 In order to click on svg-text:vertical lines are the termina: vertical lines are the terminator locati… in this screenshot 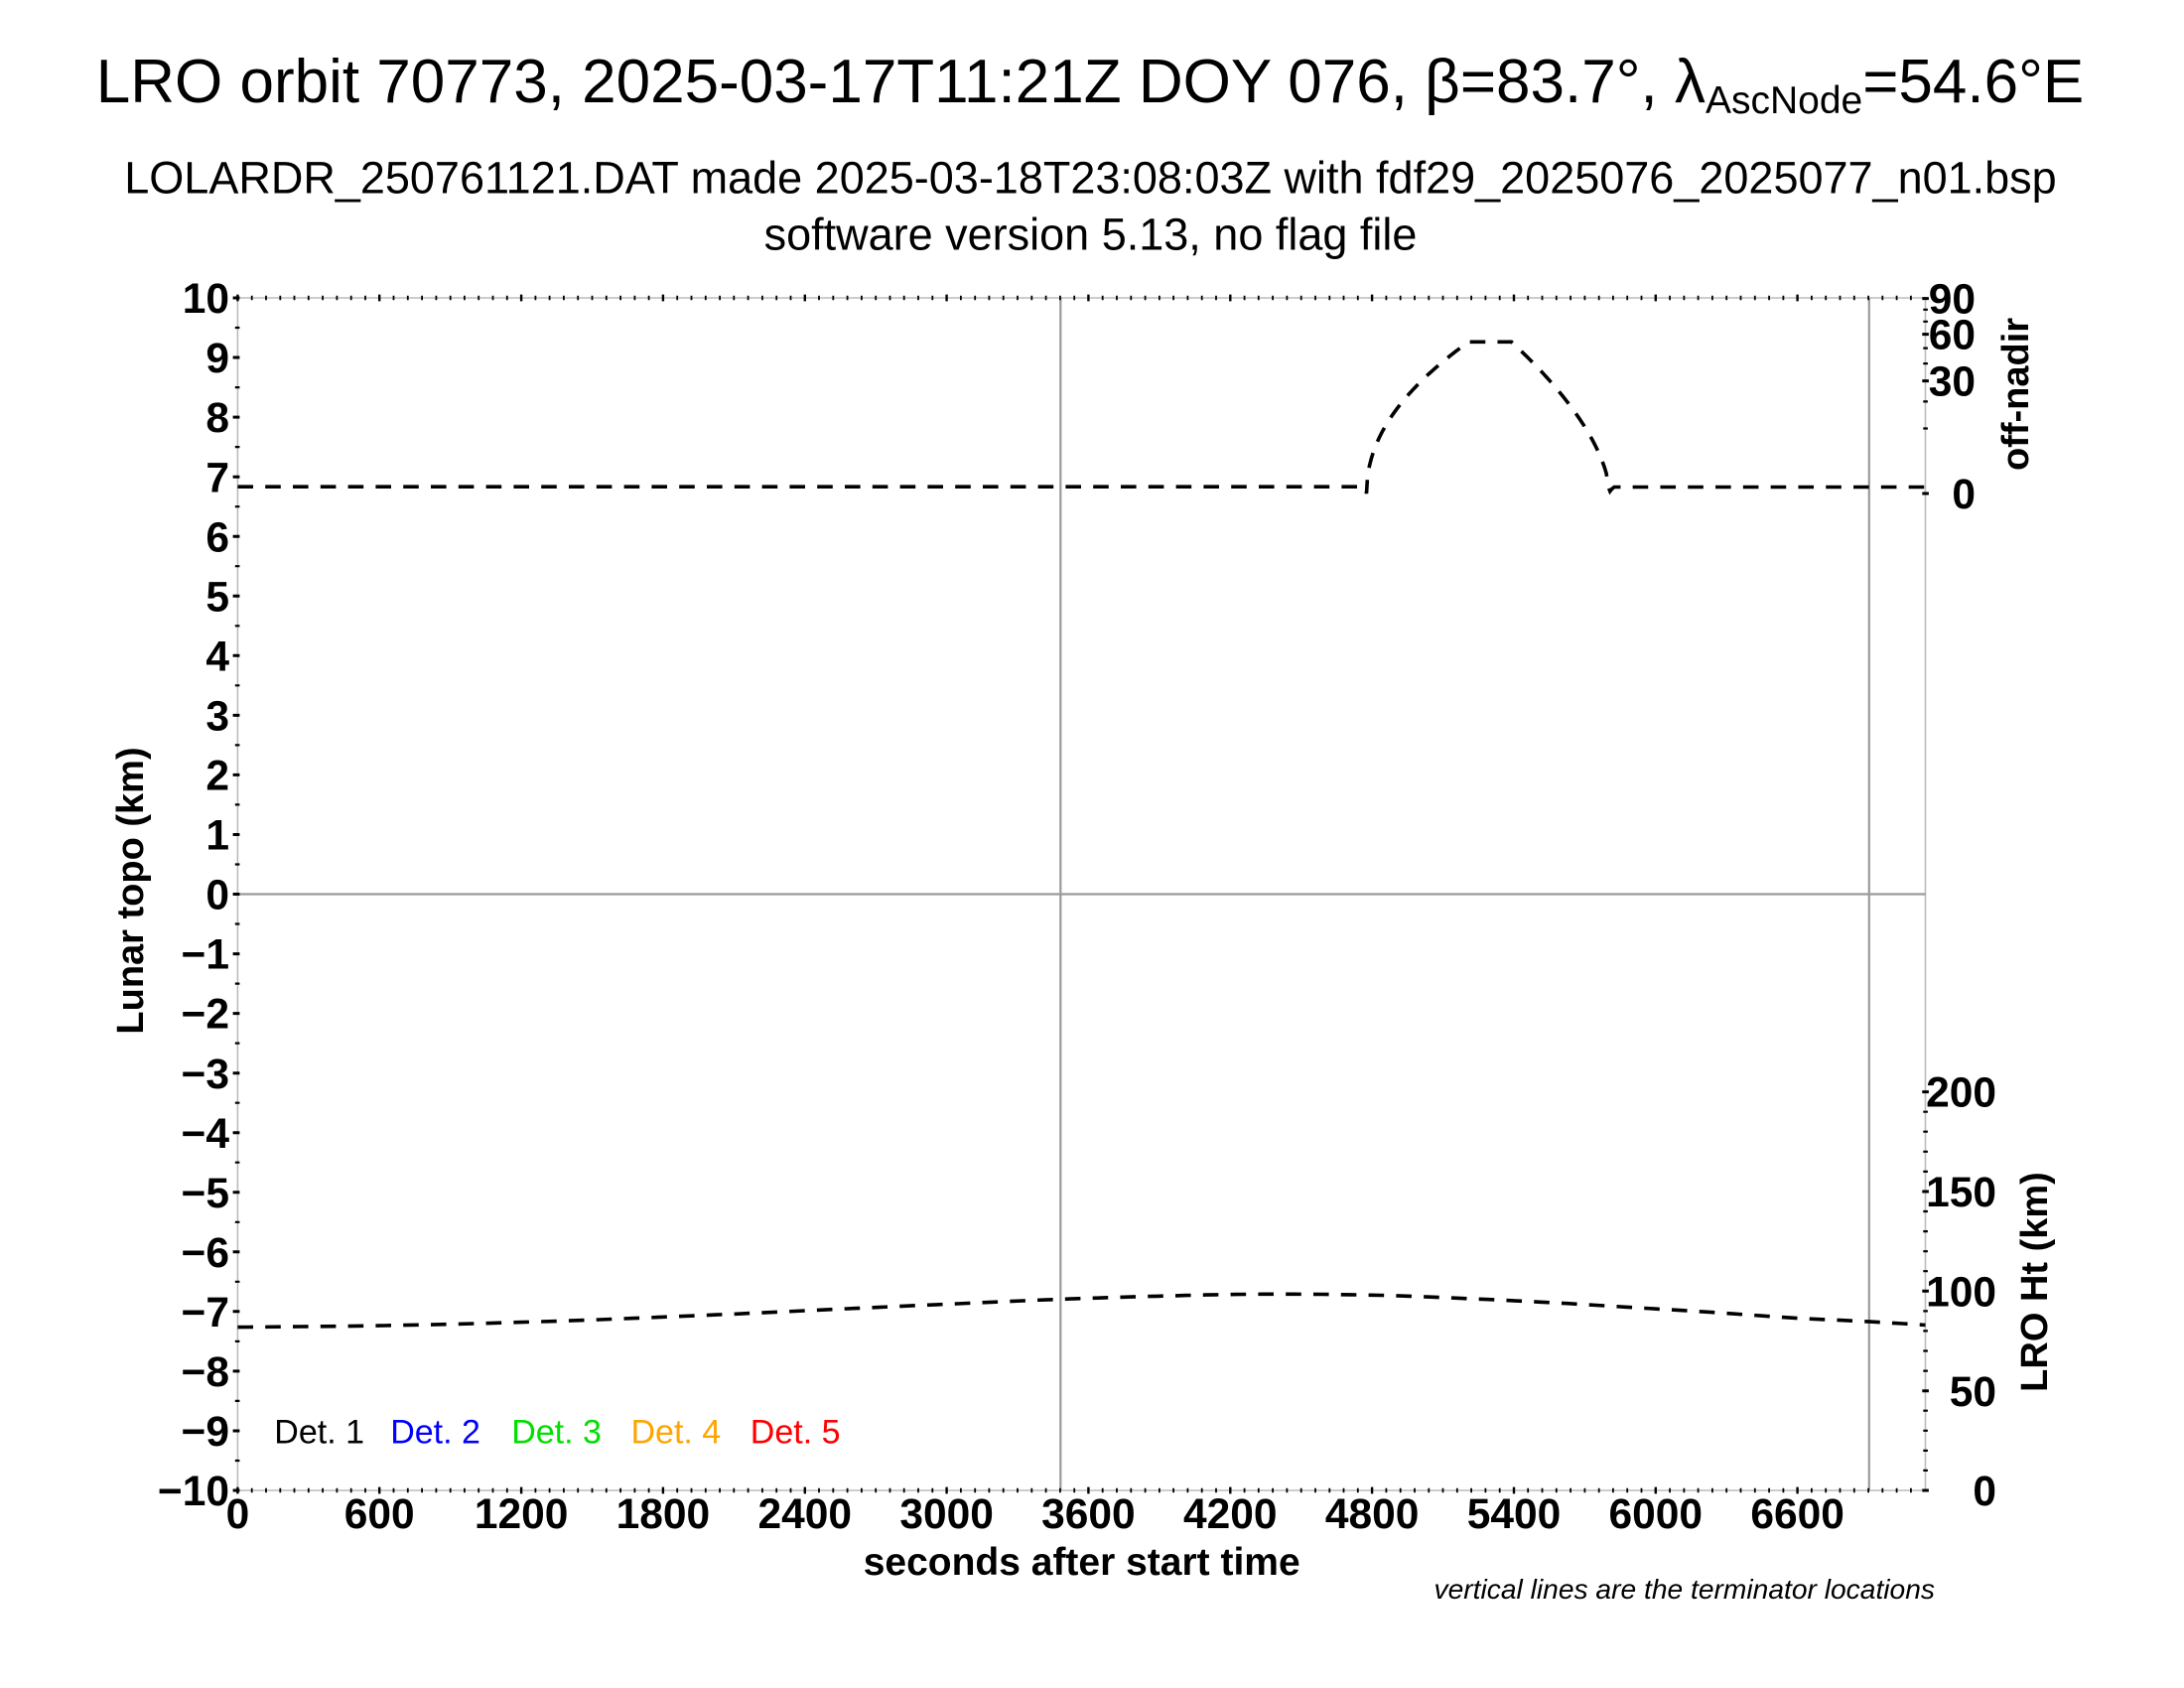, I will do `click(1684, 1589)`.